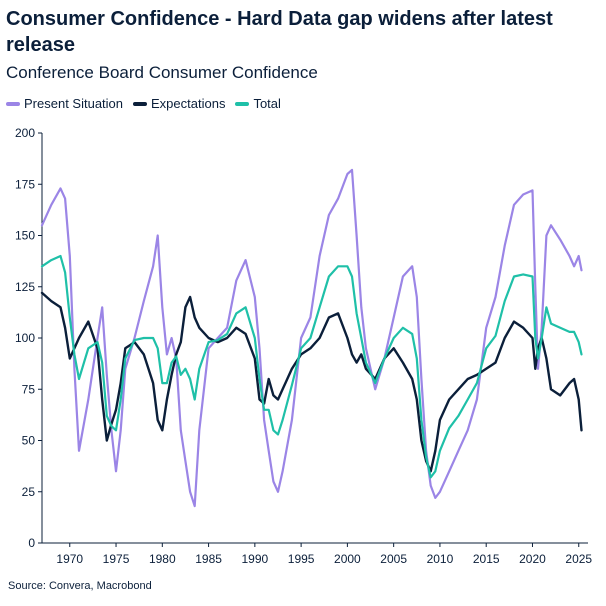 The height and width of the screenshot is (606, 606). I want to click on chart-subtitle: Conference Board Consumer Confidence, so click(162, 72).